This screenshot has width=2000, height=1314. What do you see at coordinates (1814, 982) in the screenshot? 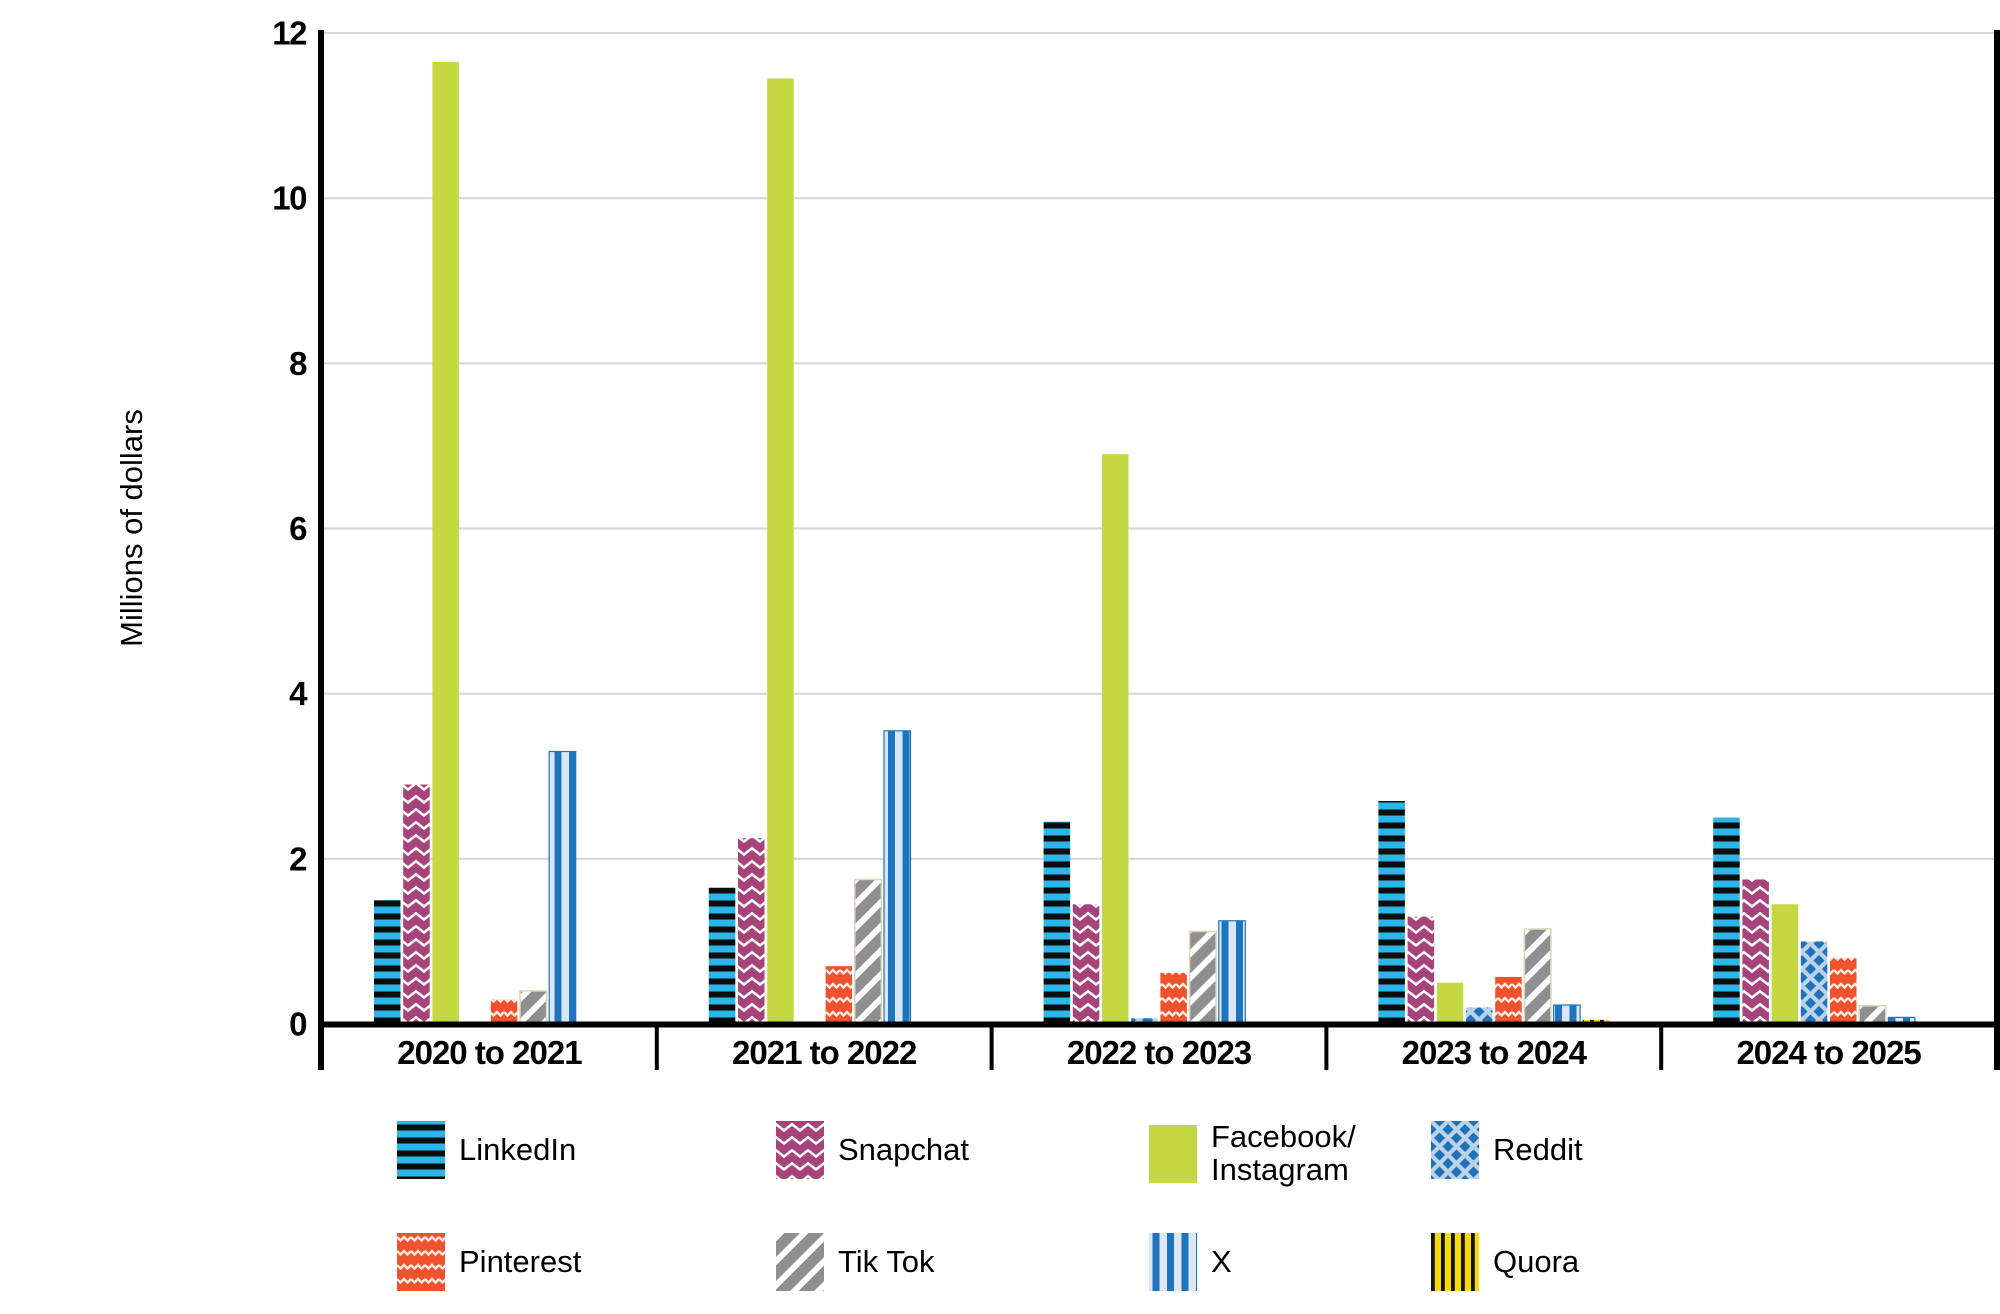
I see `bar-reddit-2024-to-2025` at bounding box center [1814, 982].